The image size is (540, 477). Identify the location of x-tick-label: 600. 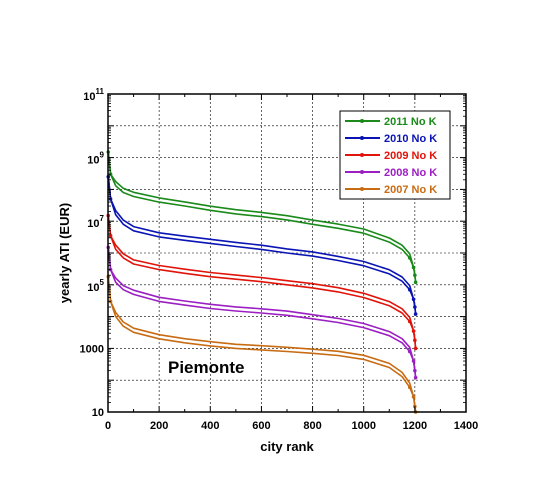
(261, 426).